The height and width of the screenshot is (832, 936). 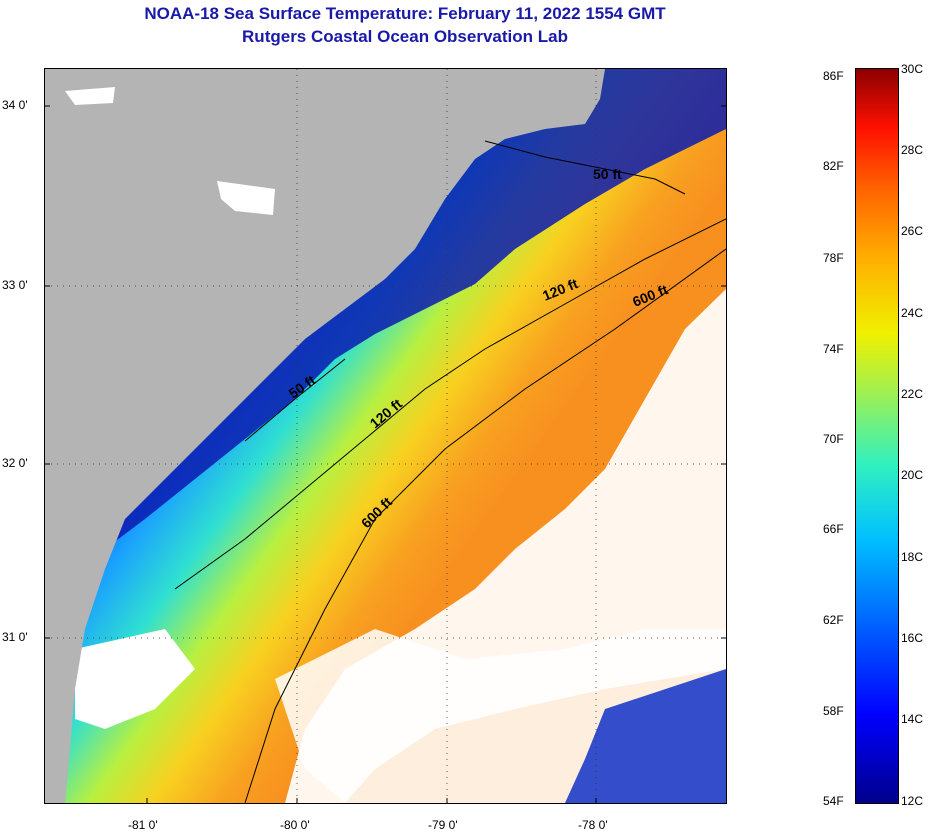 What do you see at coordinates (912, 394) in the screenshot?
I see `colorbar-c-22: 22C` at bounding box center [912, 394].